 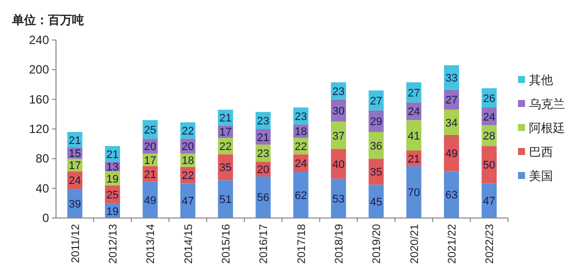 What do you see at coordinates (376, 202) in the screenshot?
I see `data-label: 45` at bounding box center [376, 202].